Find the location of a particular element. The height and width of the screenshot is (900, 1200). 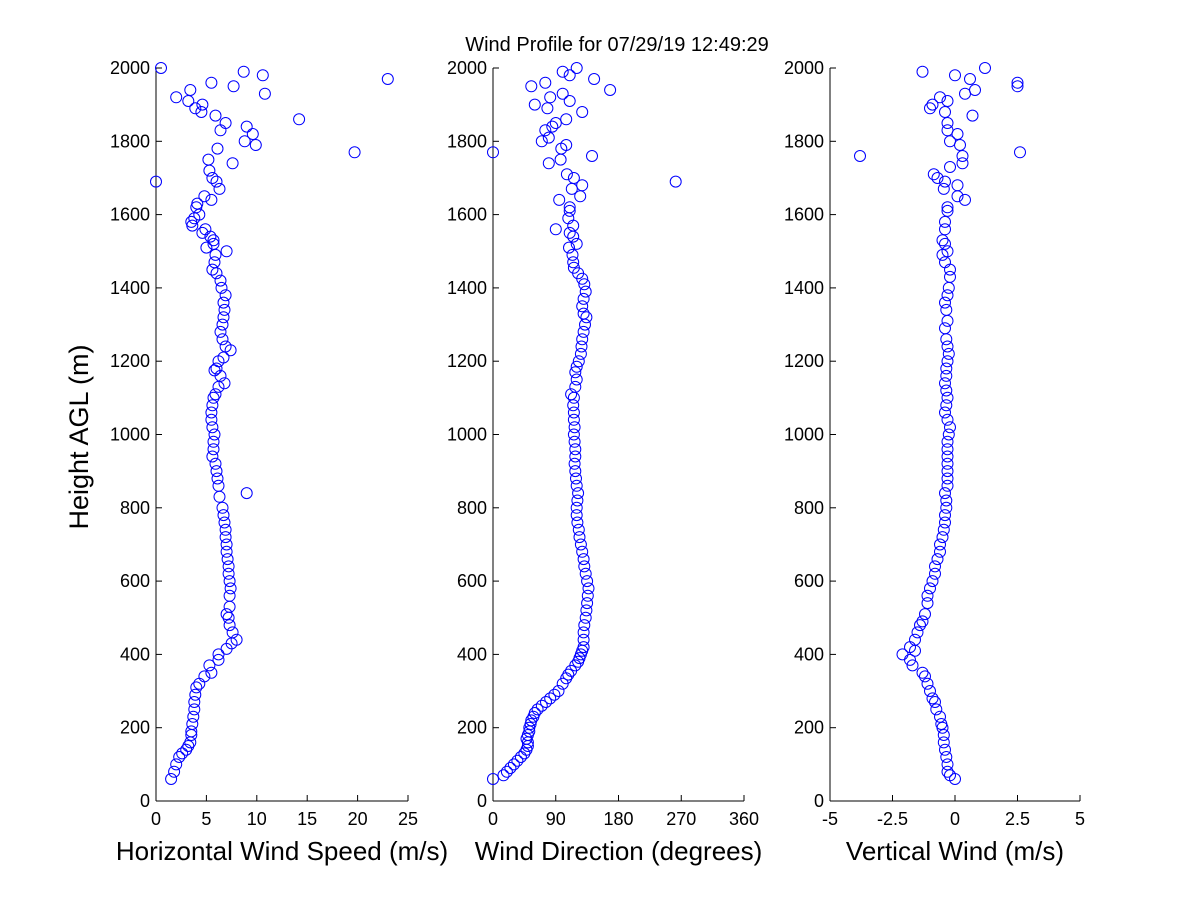

vertical-y-tick-label: 400 is located at coordinates (809, 654).